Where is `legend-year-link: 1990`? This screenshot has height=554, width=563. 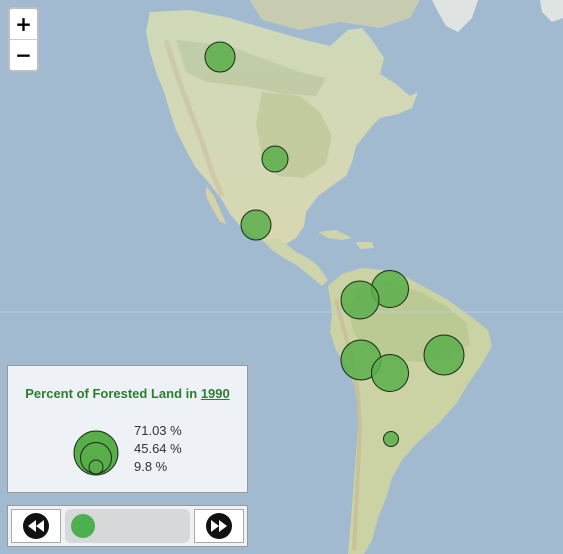 legend-year-link: 1990 is located at coordinates (215, 393).